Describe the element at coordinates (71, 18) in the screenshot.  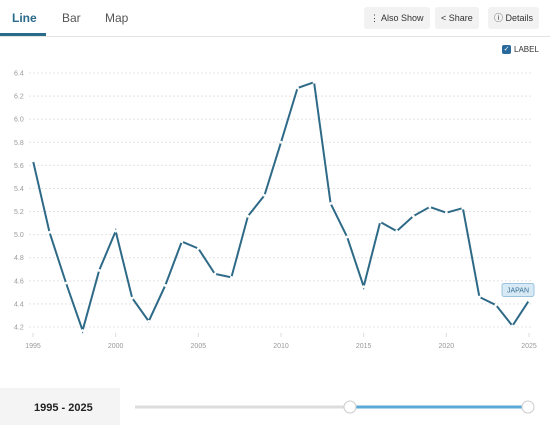
I see `tab: Bar` at that location.